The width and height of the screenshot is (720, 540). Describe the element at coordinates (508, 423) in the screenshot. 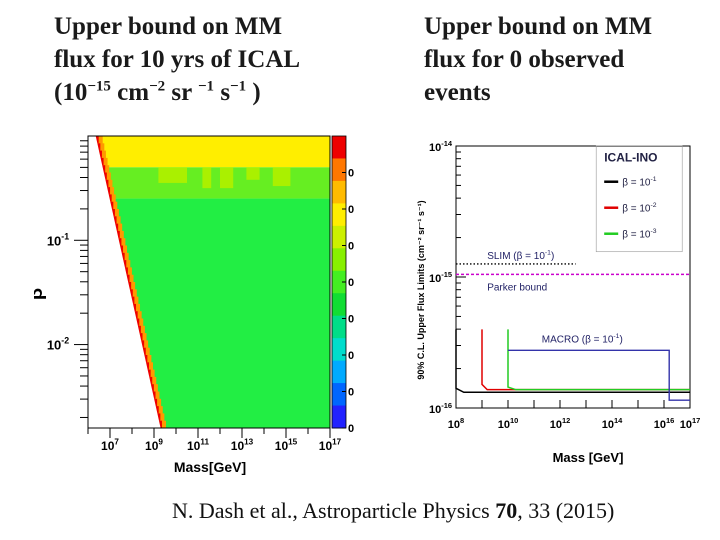

I see `flux-x-tick-label: 1010` at that location.